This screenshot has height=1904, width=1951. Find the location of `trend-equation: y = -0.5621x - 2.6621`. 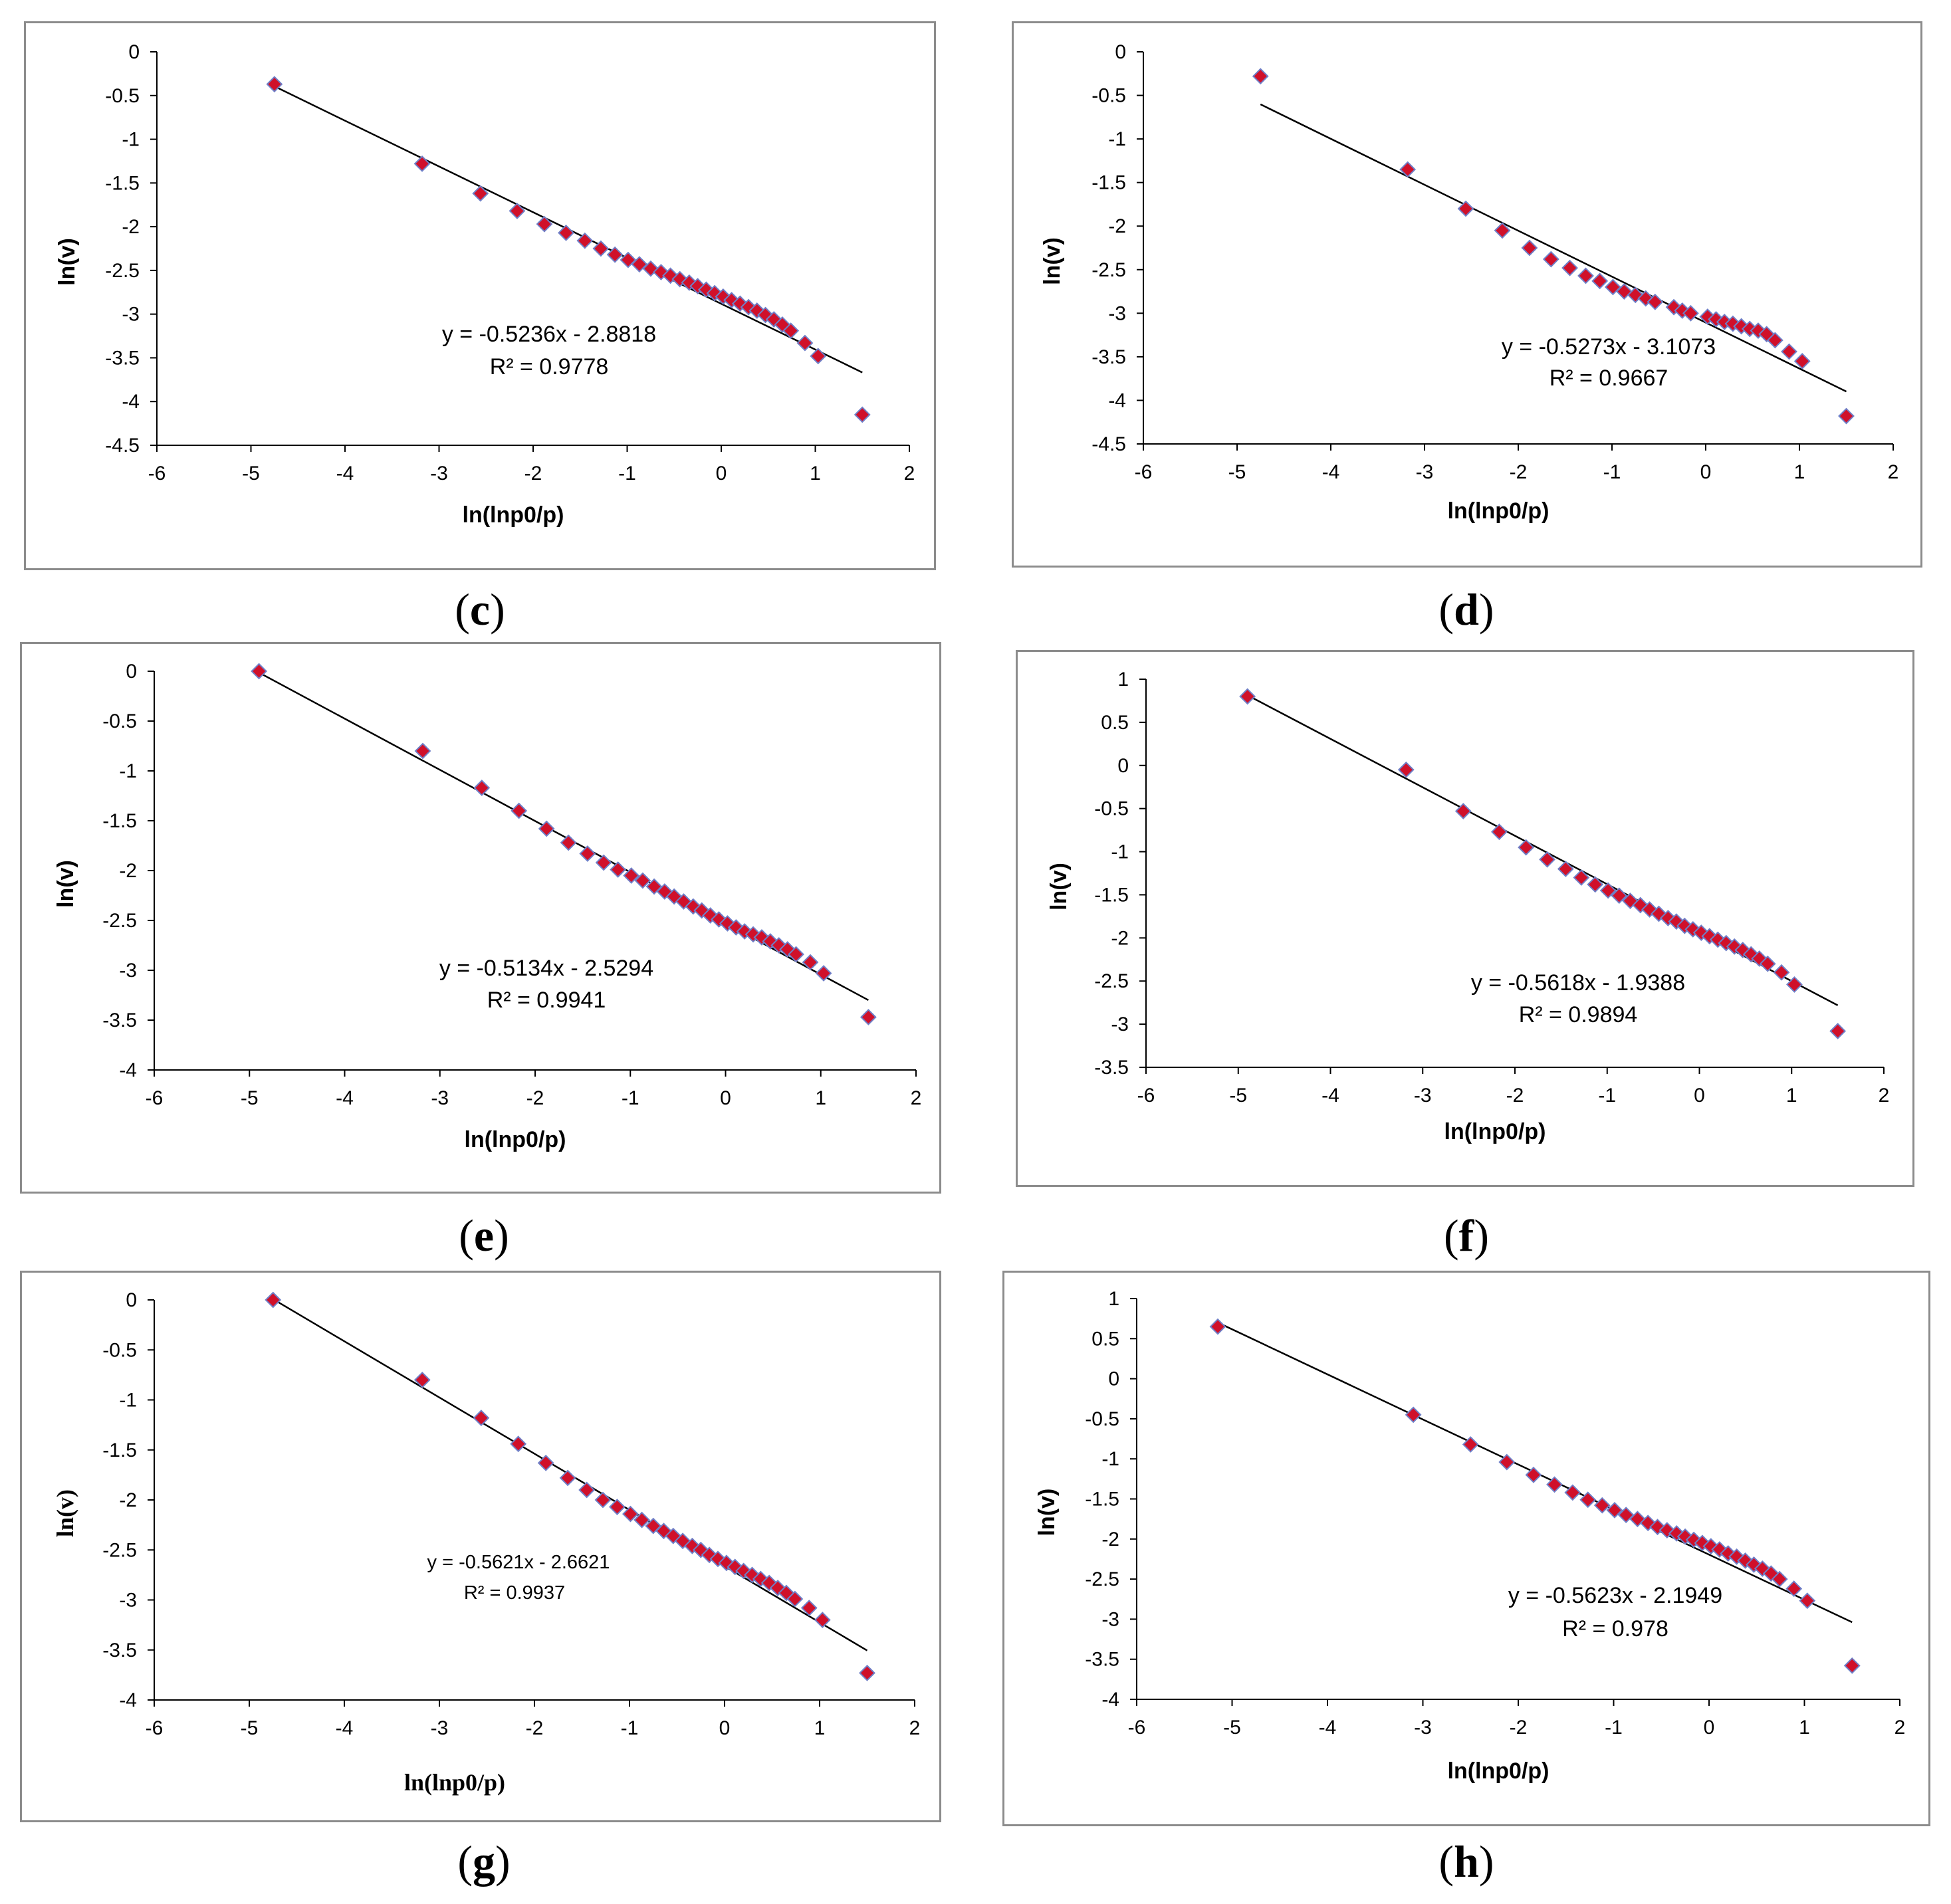

trend-equation: y = -0.5621x - 2.6621 is located at coordinates (518, 1562).